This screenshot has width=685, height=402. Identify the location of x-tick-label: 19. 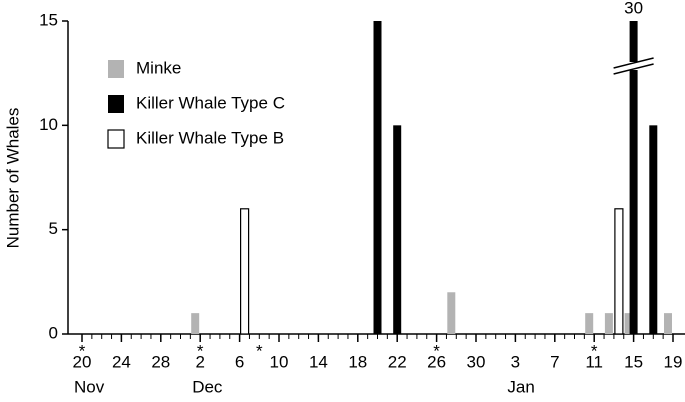
(673, 361).